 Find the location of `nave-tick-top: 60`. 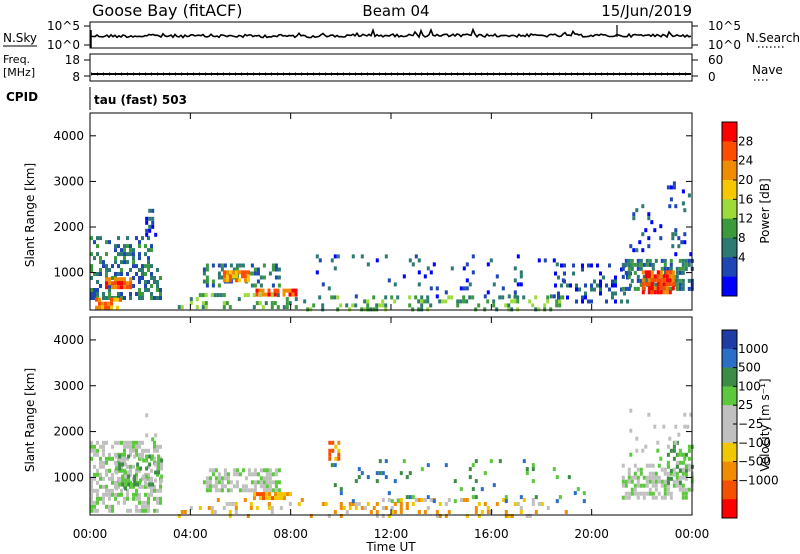

nave-tick-top: 60 is located at coordinates (715, 60).